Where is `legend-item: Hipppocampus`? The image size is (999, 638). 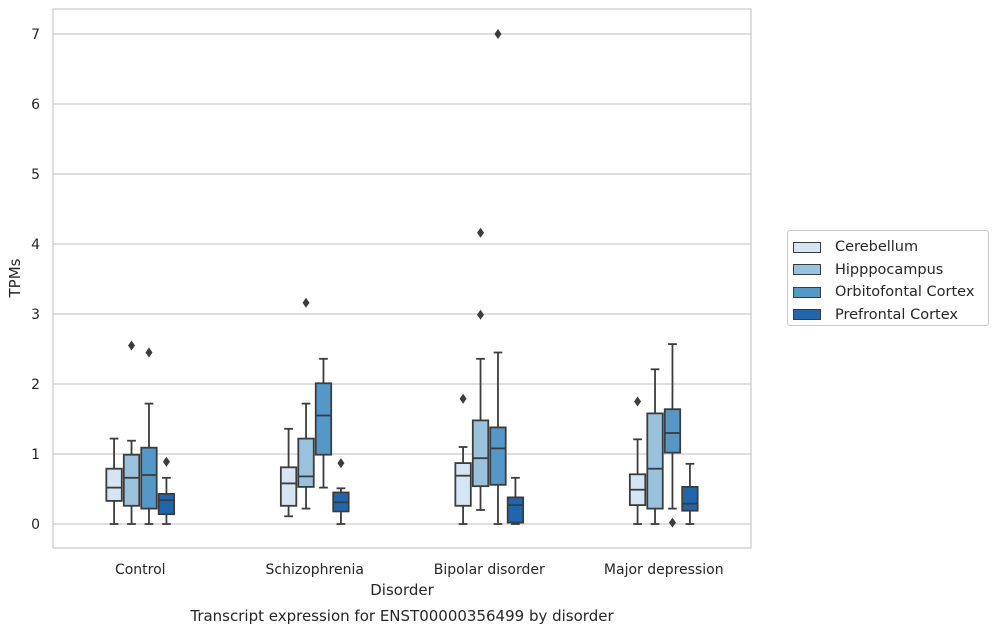 legend-item: Hipppocampus is located at coordinates (890, 270).